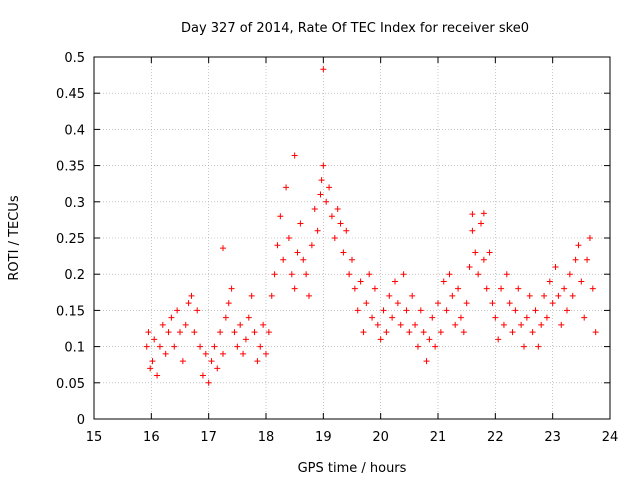 This screenshot has height=485, width=640. I want to click on y-tick-label: 0.05, so click(70, 384).